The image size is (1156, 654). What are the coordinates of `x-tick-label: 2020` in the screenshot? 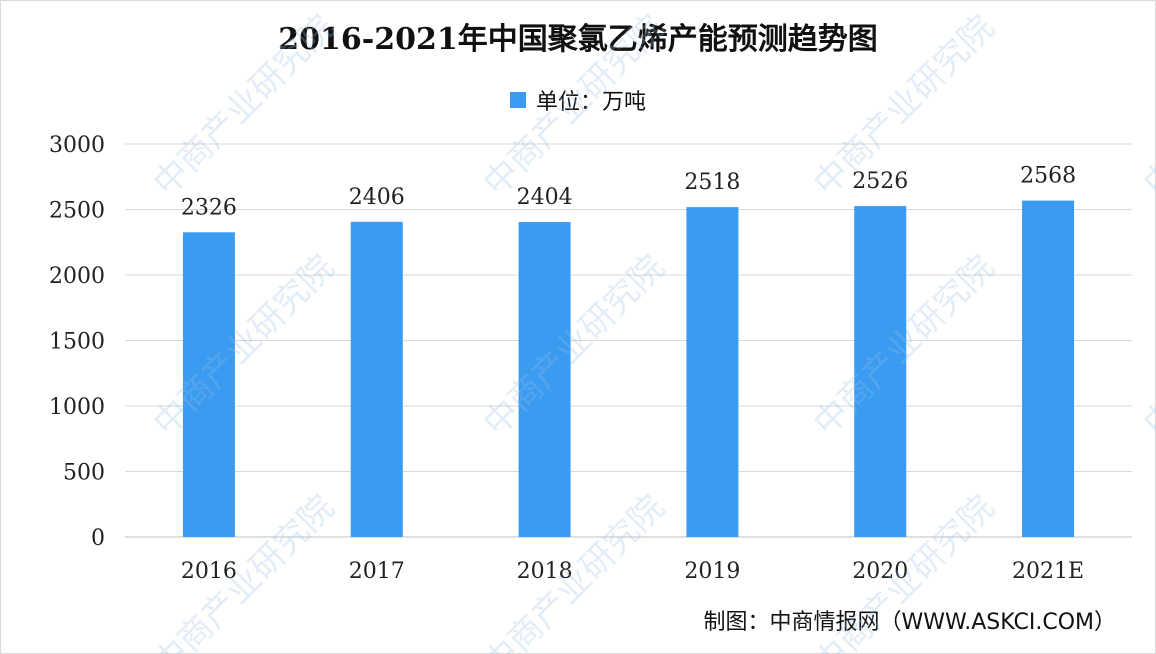 It's located at (880, 571).